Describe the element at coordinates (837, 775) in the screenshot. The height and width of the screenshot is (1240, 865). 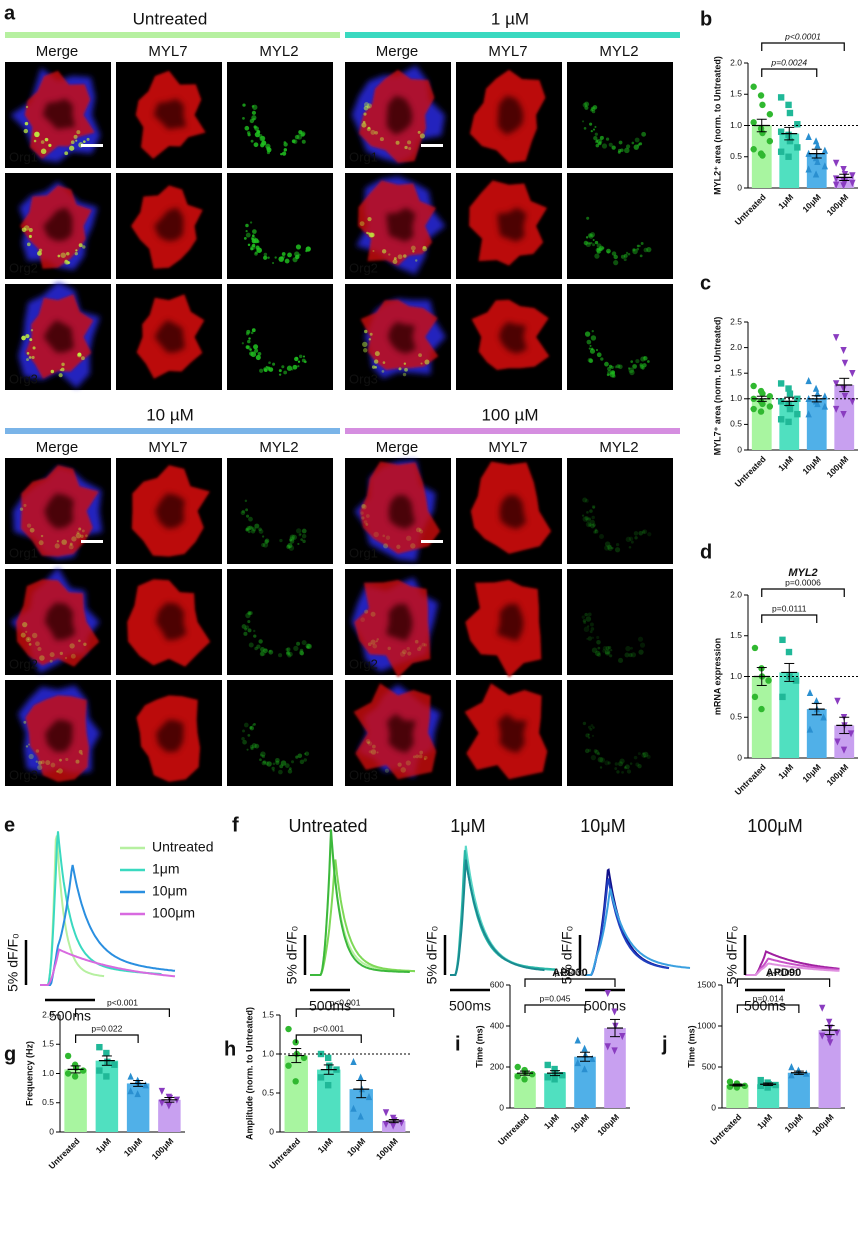
I see `x-tick-label: 100μM` at that location.